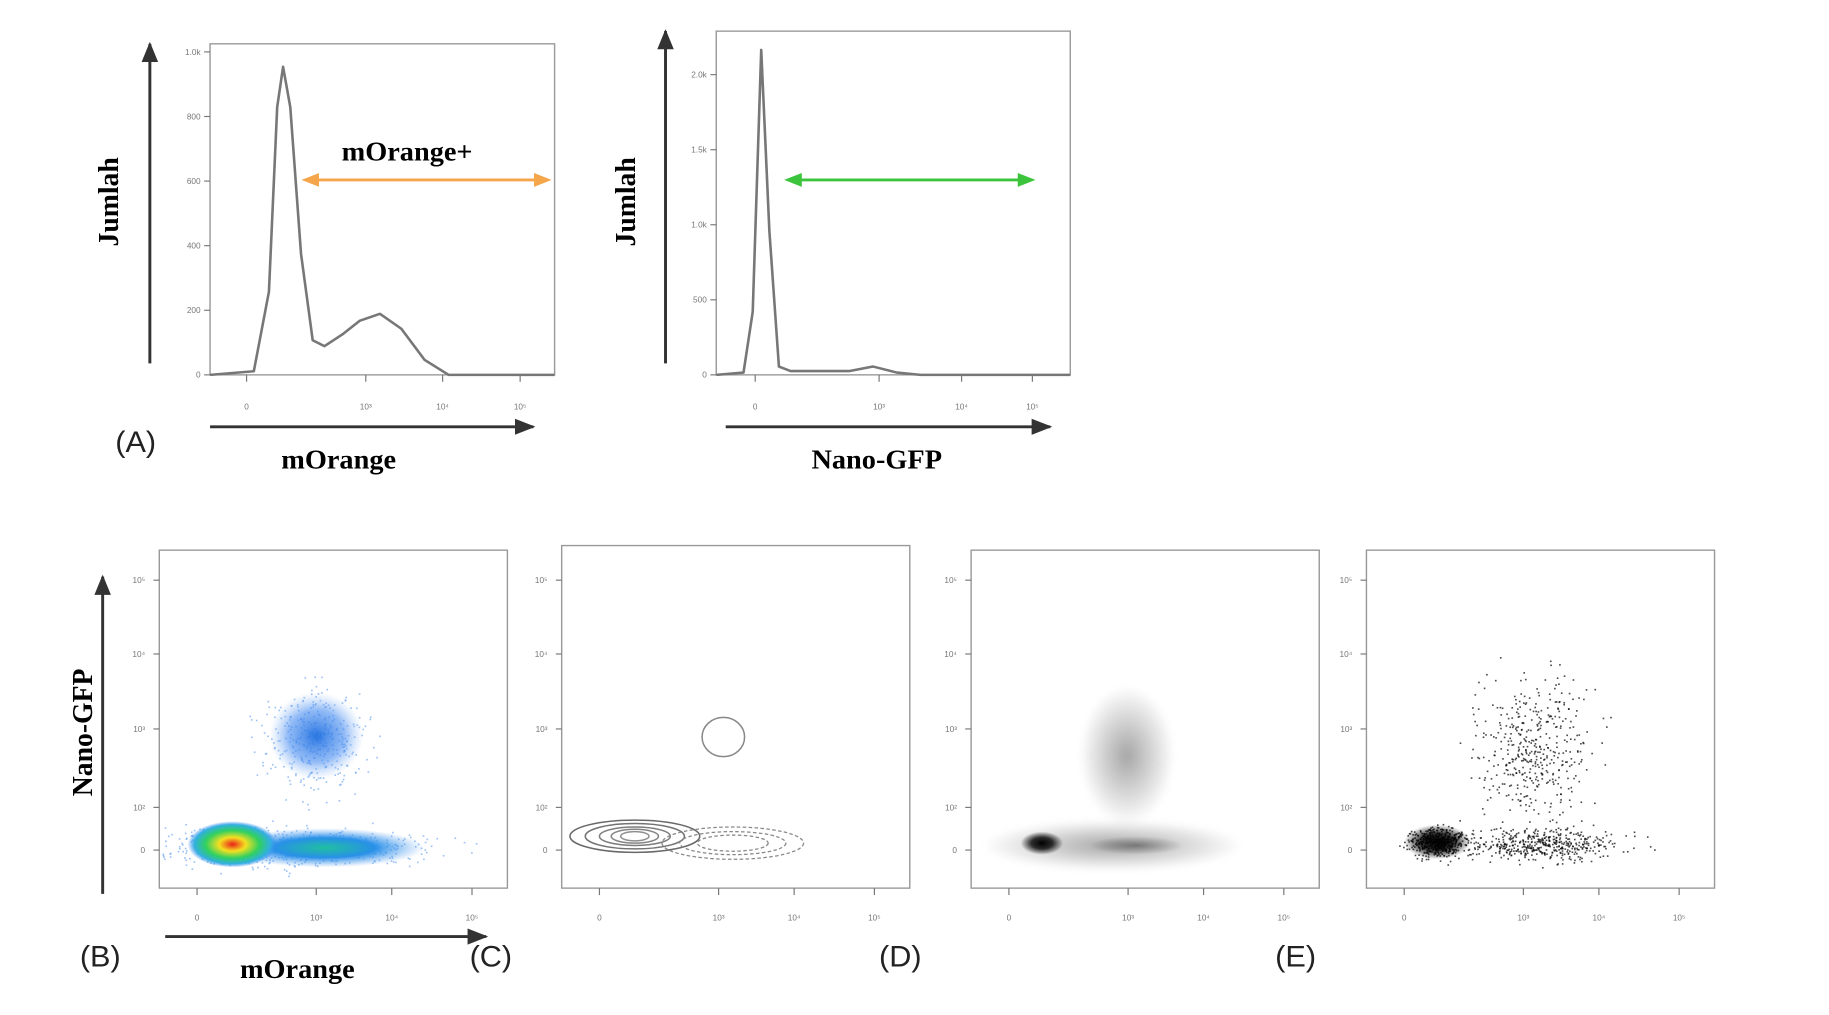 This screenshot has height=1015, width=1829. I want to click on density-plot, so click(687, 788).